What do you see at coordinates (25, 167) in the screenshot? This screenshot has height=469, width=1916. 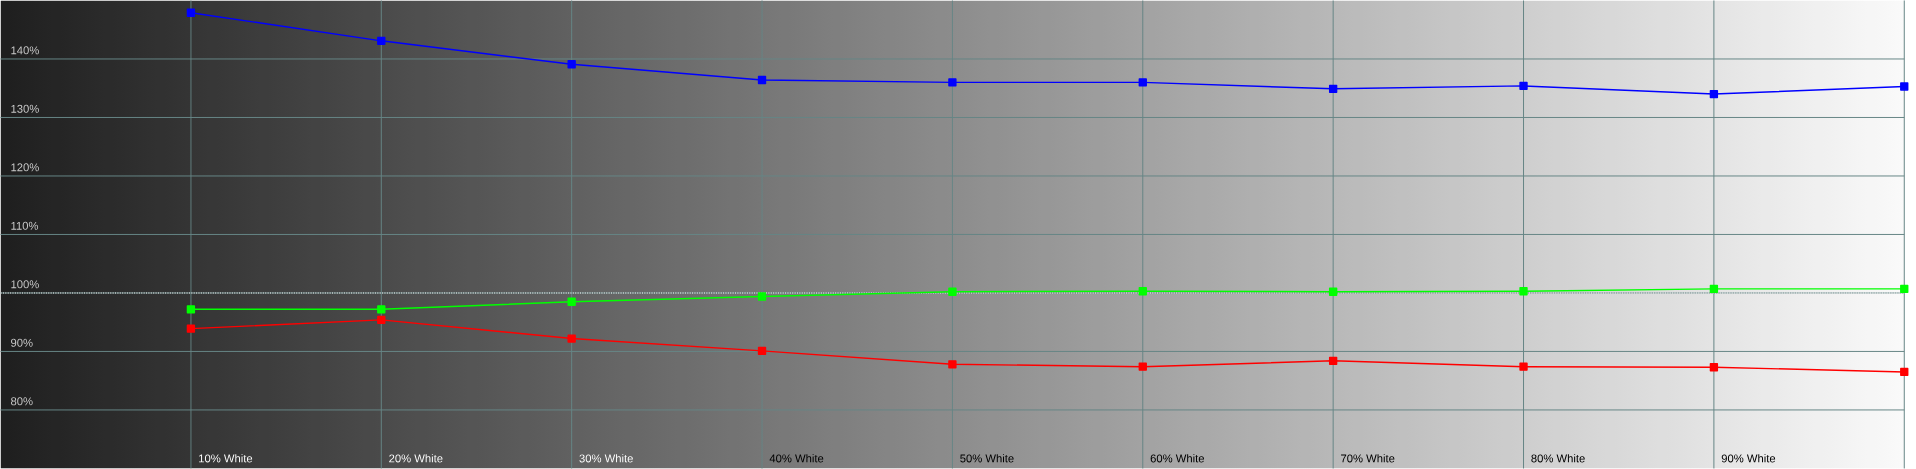 I see `y-tick-label: 120%` at bounding box center [25, 167].